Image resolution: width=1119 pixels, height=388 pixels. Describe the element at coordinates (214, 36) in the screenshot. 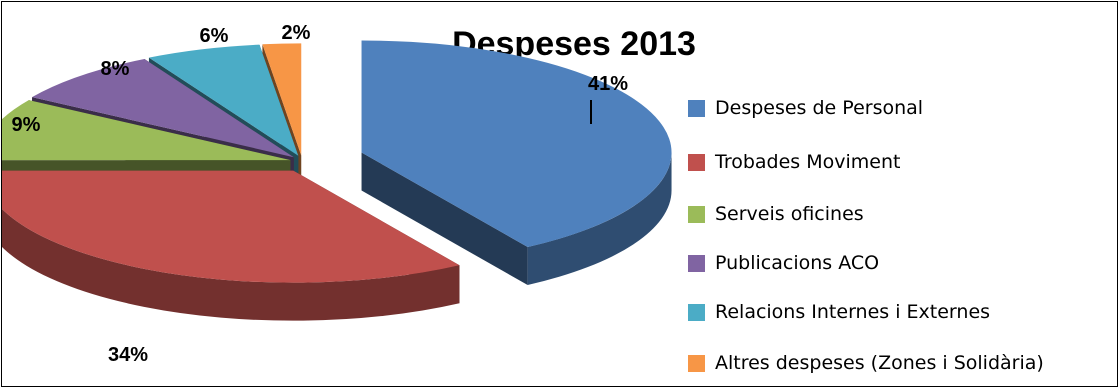

I see `data-label: 6%` at that location.